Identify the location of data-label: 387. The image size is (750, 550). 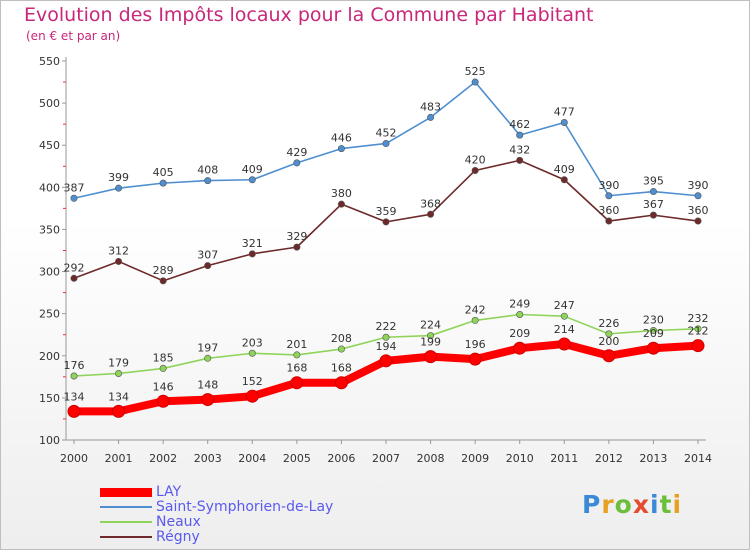
(74, 187).